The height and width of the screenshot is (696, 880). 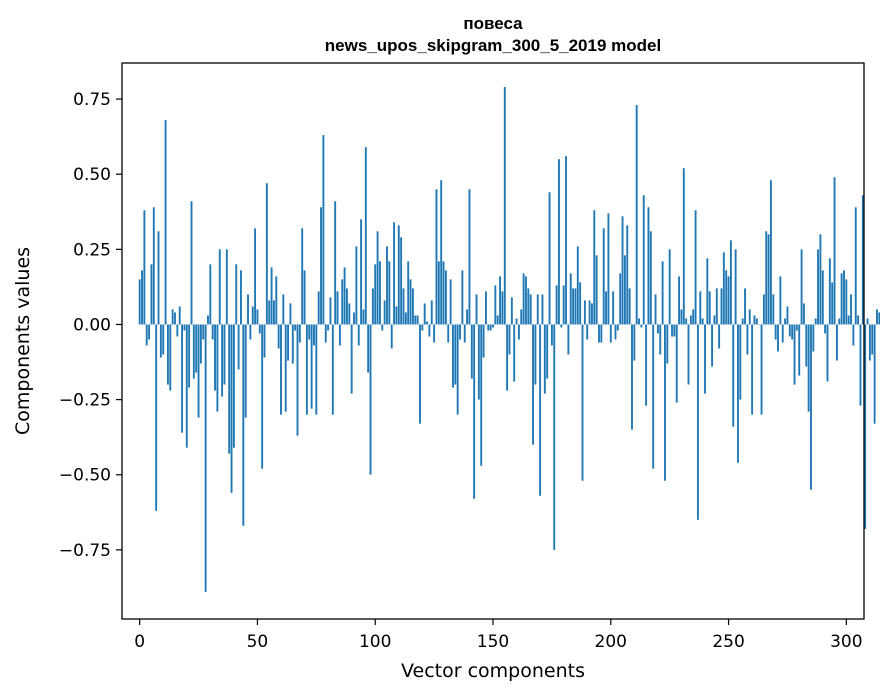 I want to click on x-tick-label: 50, so click(x=258, y=642).